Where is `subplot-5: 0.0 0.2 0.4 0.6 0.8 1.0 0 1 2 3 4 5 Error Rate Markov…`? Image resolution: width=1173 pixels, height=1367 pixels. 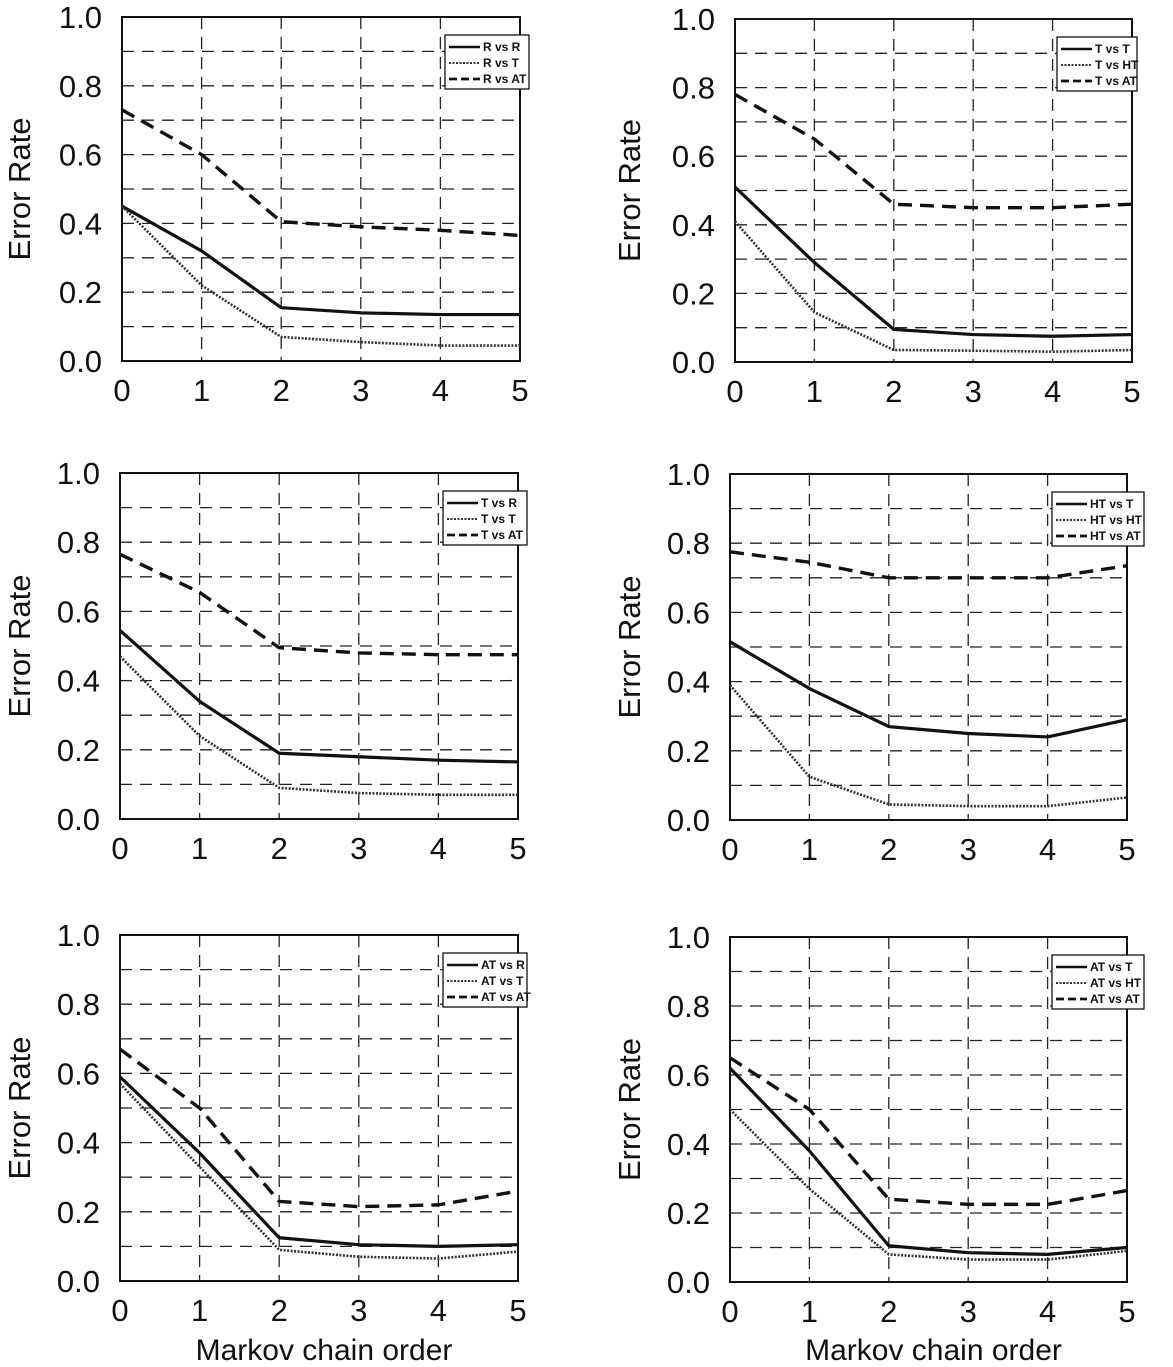 subplot-5: 0.0 0.2 0.4 0.6 0.8 1.0 0 1 2 3 4 5 Error Rate Markov… is located at coordinates (266, 1142).